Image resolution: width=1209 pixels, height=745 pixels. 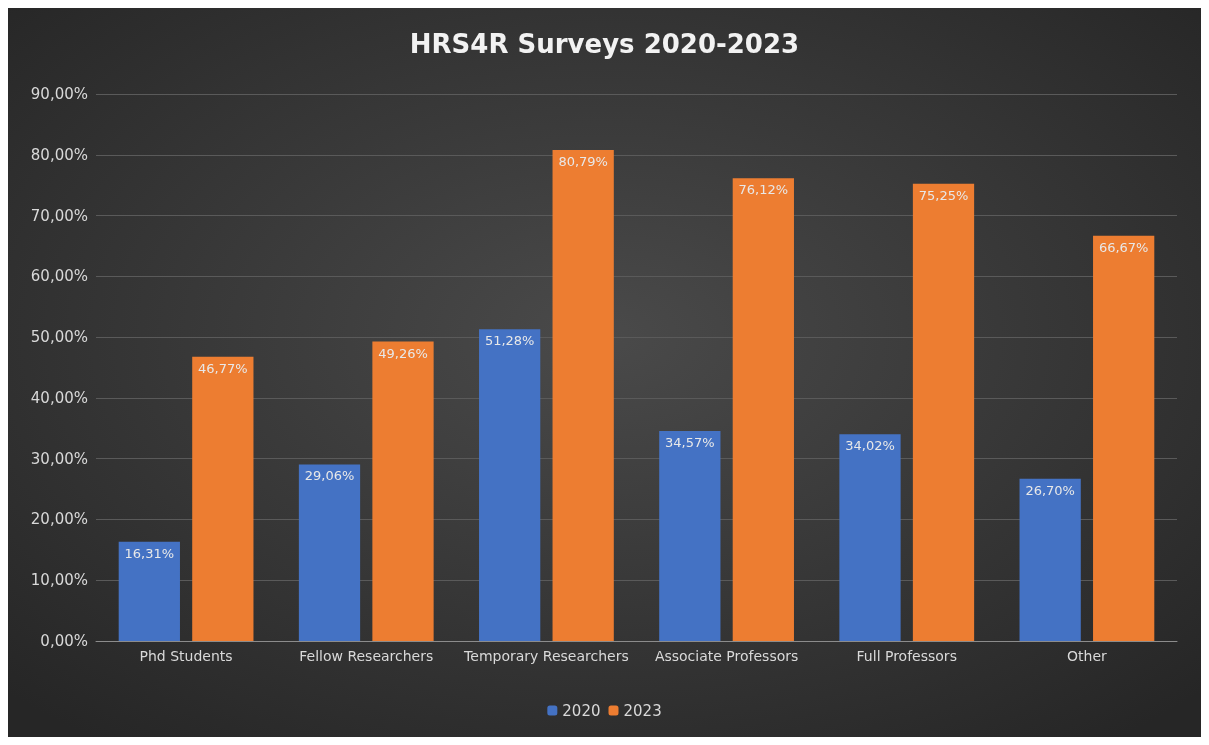 What do you see at coordinates (546, 656) in the screenshot?
I see `x-tick-label: Temporary Researchers` at bounding box center [546, 656].